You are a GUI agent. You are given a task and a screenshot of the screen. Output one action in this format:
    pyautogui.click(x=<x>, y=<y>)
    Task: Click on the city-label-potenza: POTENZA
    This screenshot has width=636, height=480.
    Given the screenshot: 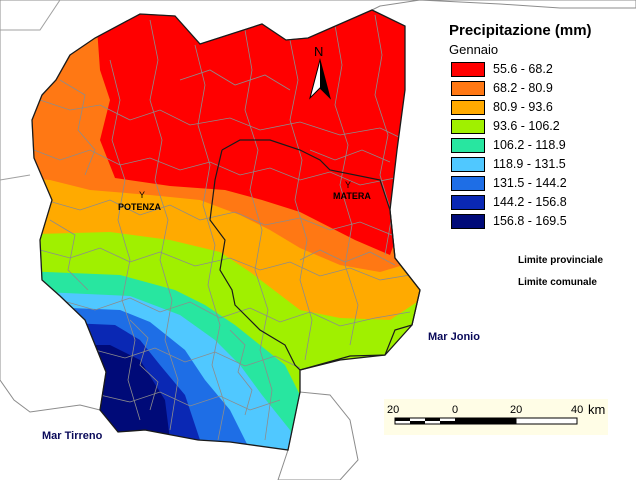 What is the action you would take?
    pyautogui.click(x=140, y=207)
    